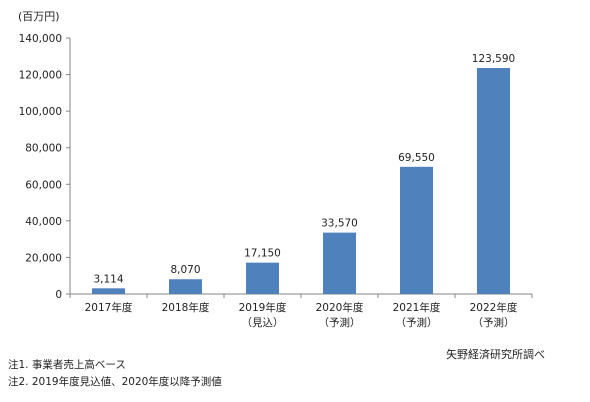 The width and height of the screenshot is (590, 402). I want to click on data-label: 8,070, so click(185, 270).